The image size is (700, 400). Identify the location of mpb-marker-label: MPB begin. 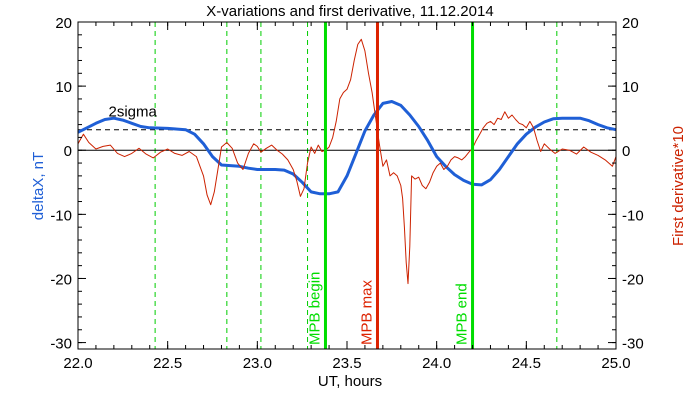
(314, 308).